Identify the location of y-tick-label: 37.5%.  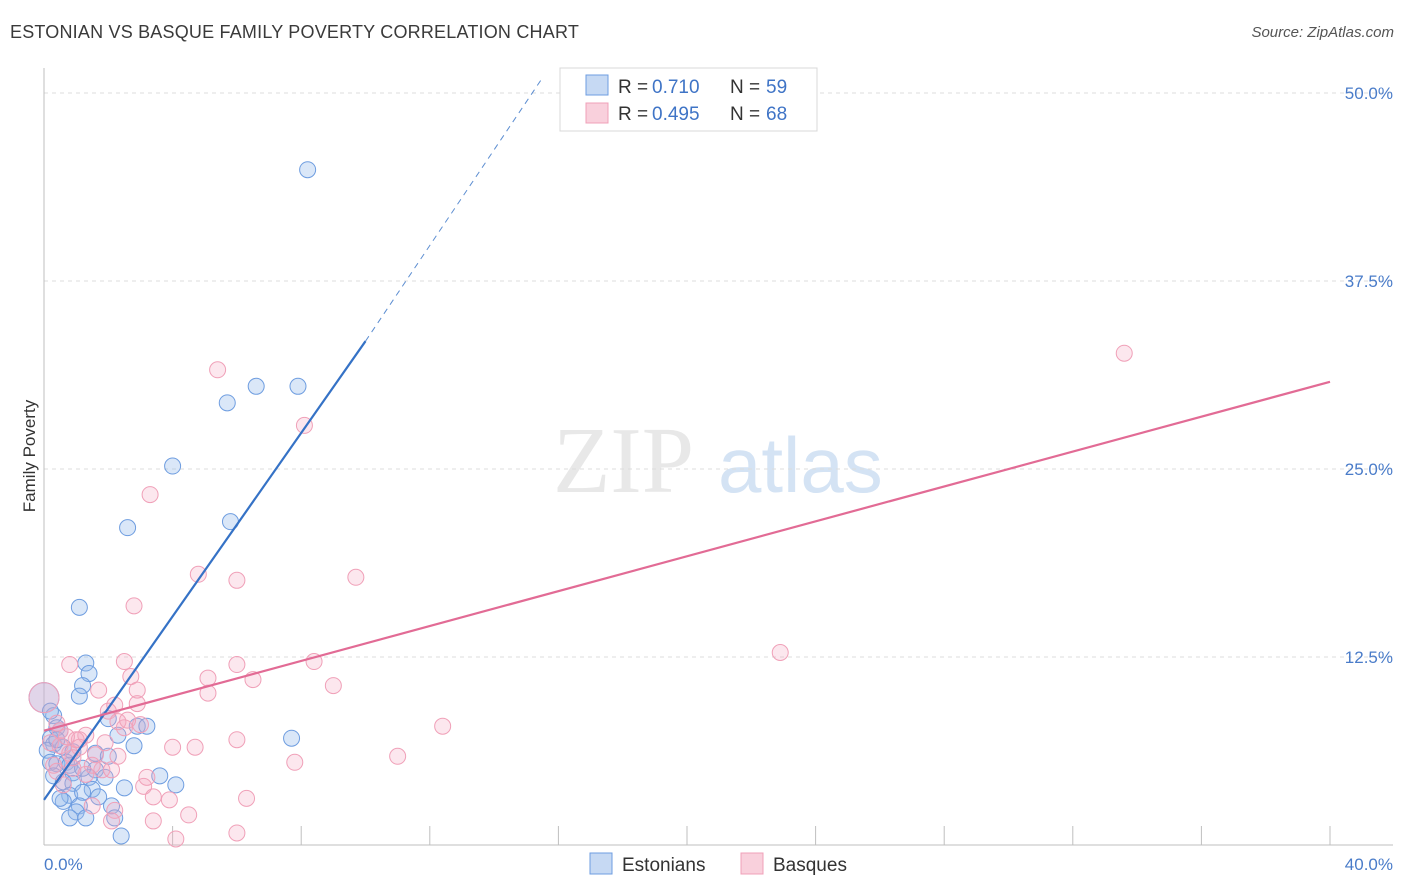
(1369, 281).